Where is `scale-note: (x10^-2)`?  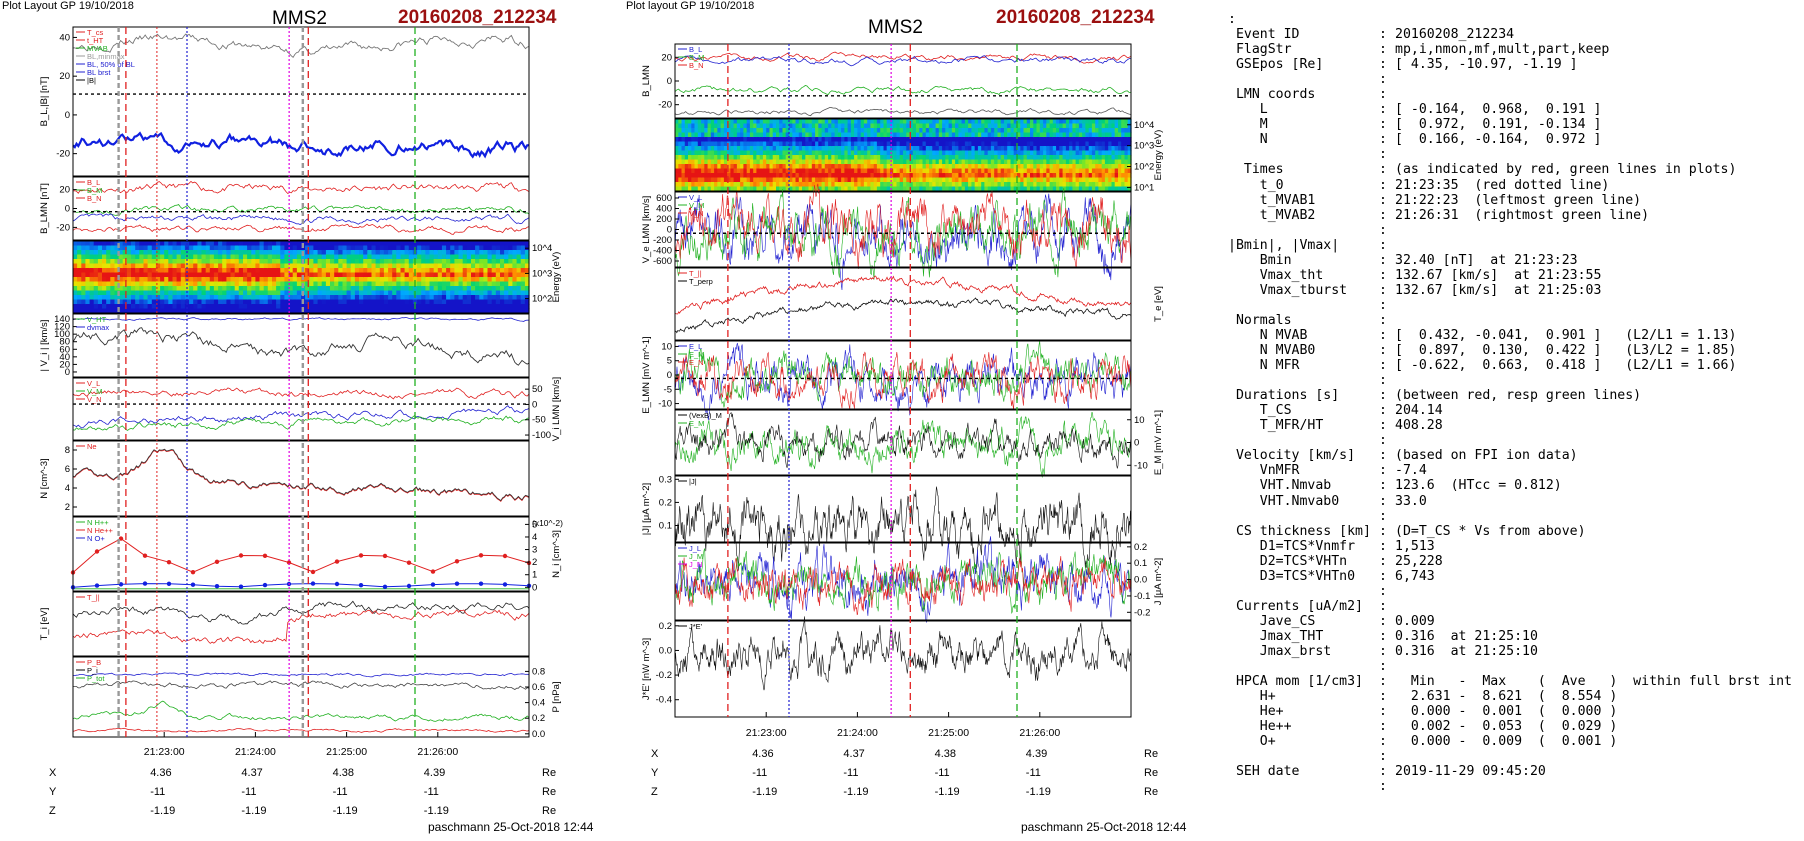
scale-note: (x10^-2) is located at coordinates (547, 523).